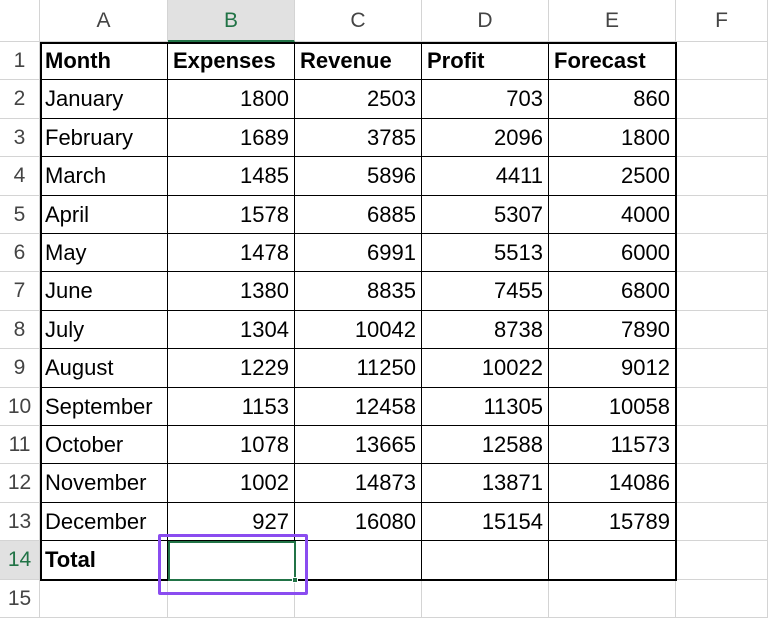 The height and width of the screenshot is (618, 768). Describe the element at coordinates (612, 522) in the screenshot. I see `cell: 15789` at that location.